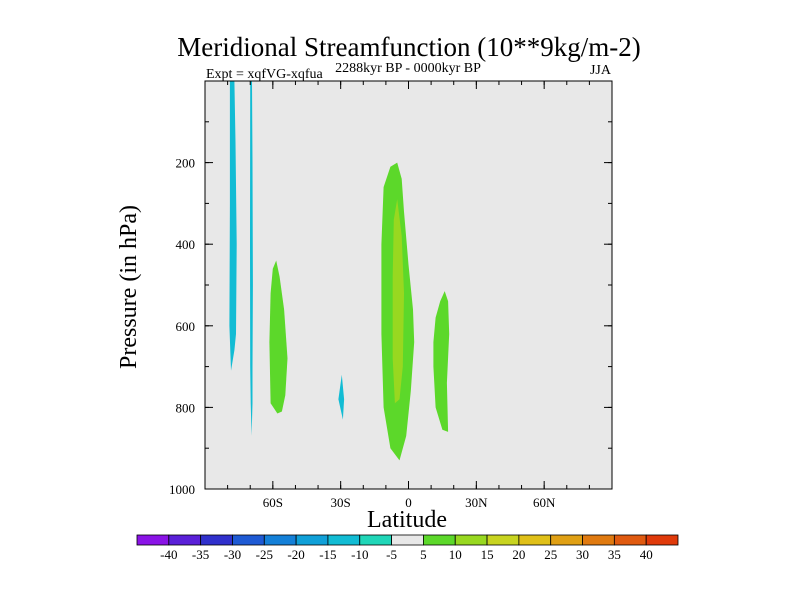 The image size is (800, 600). I want to click on contour-neg-band-70S, so click(251, 258).